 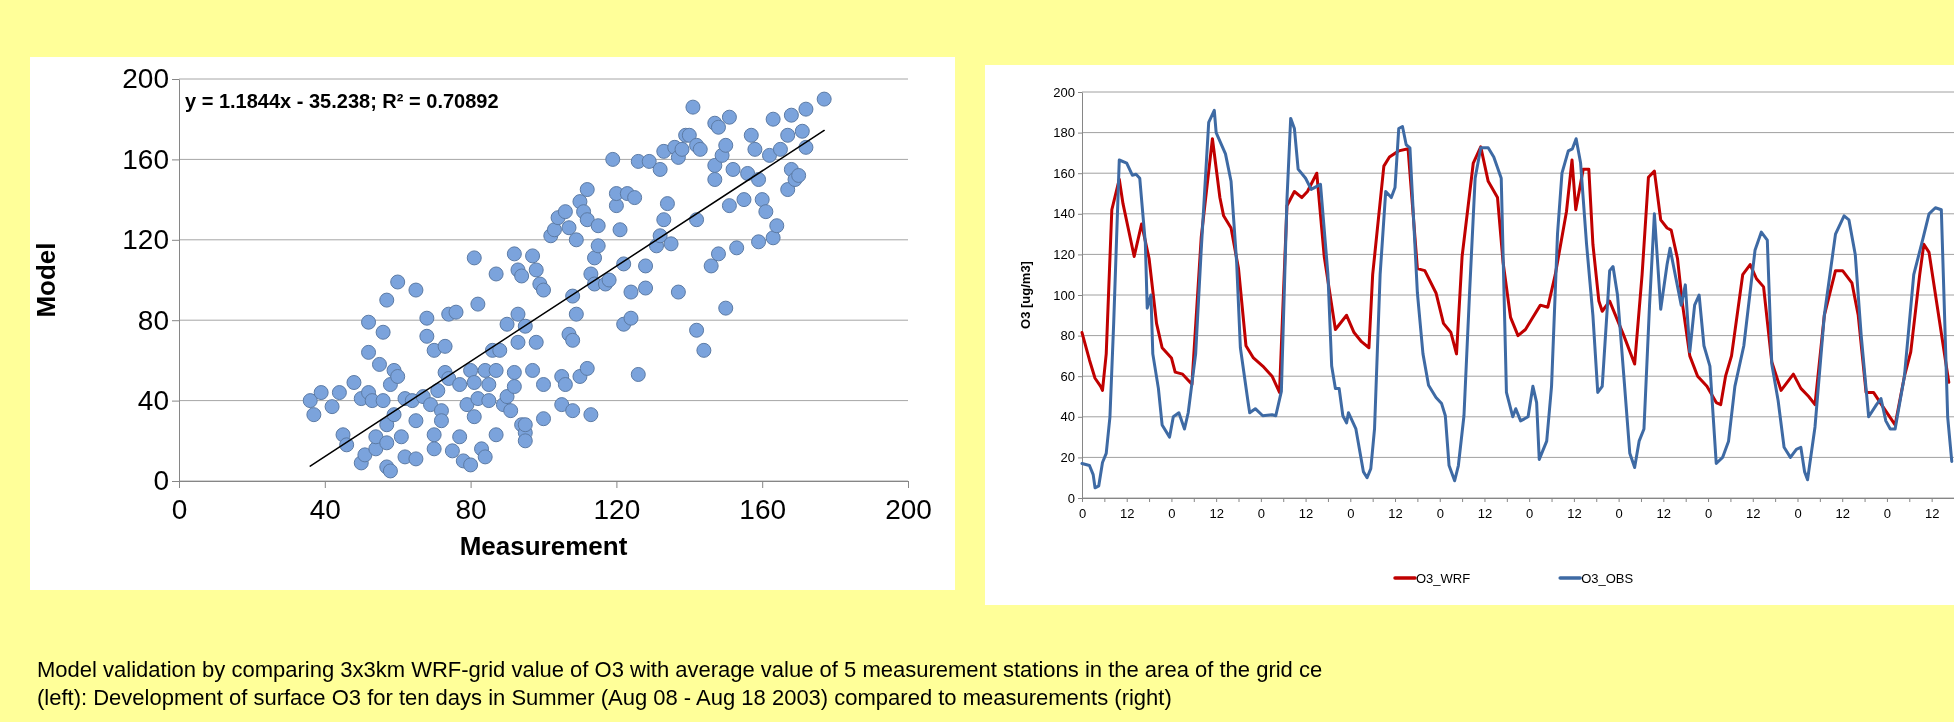 I want to click on x-tick-label: 40, so click(x=325, y=509).